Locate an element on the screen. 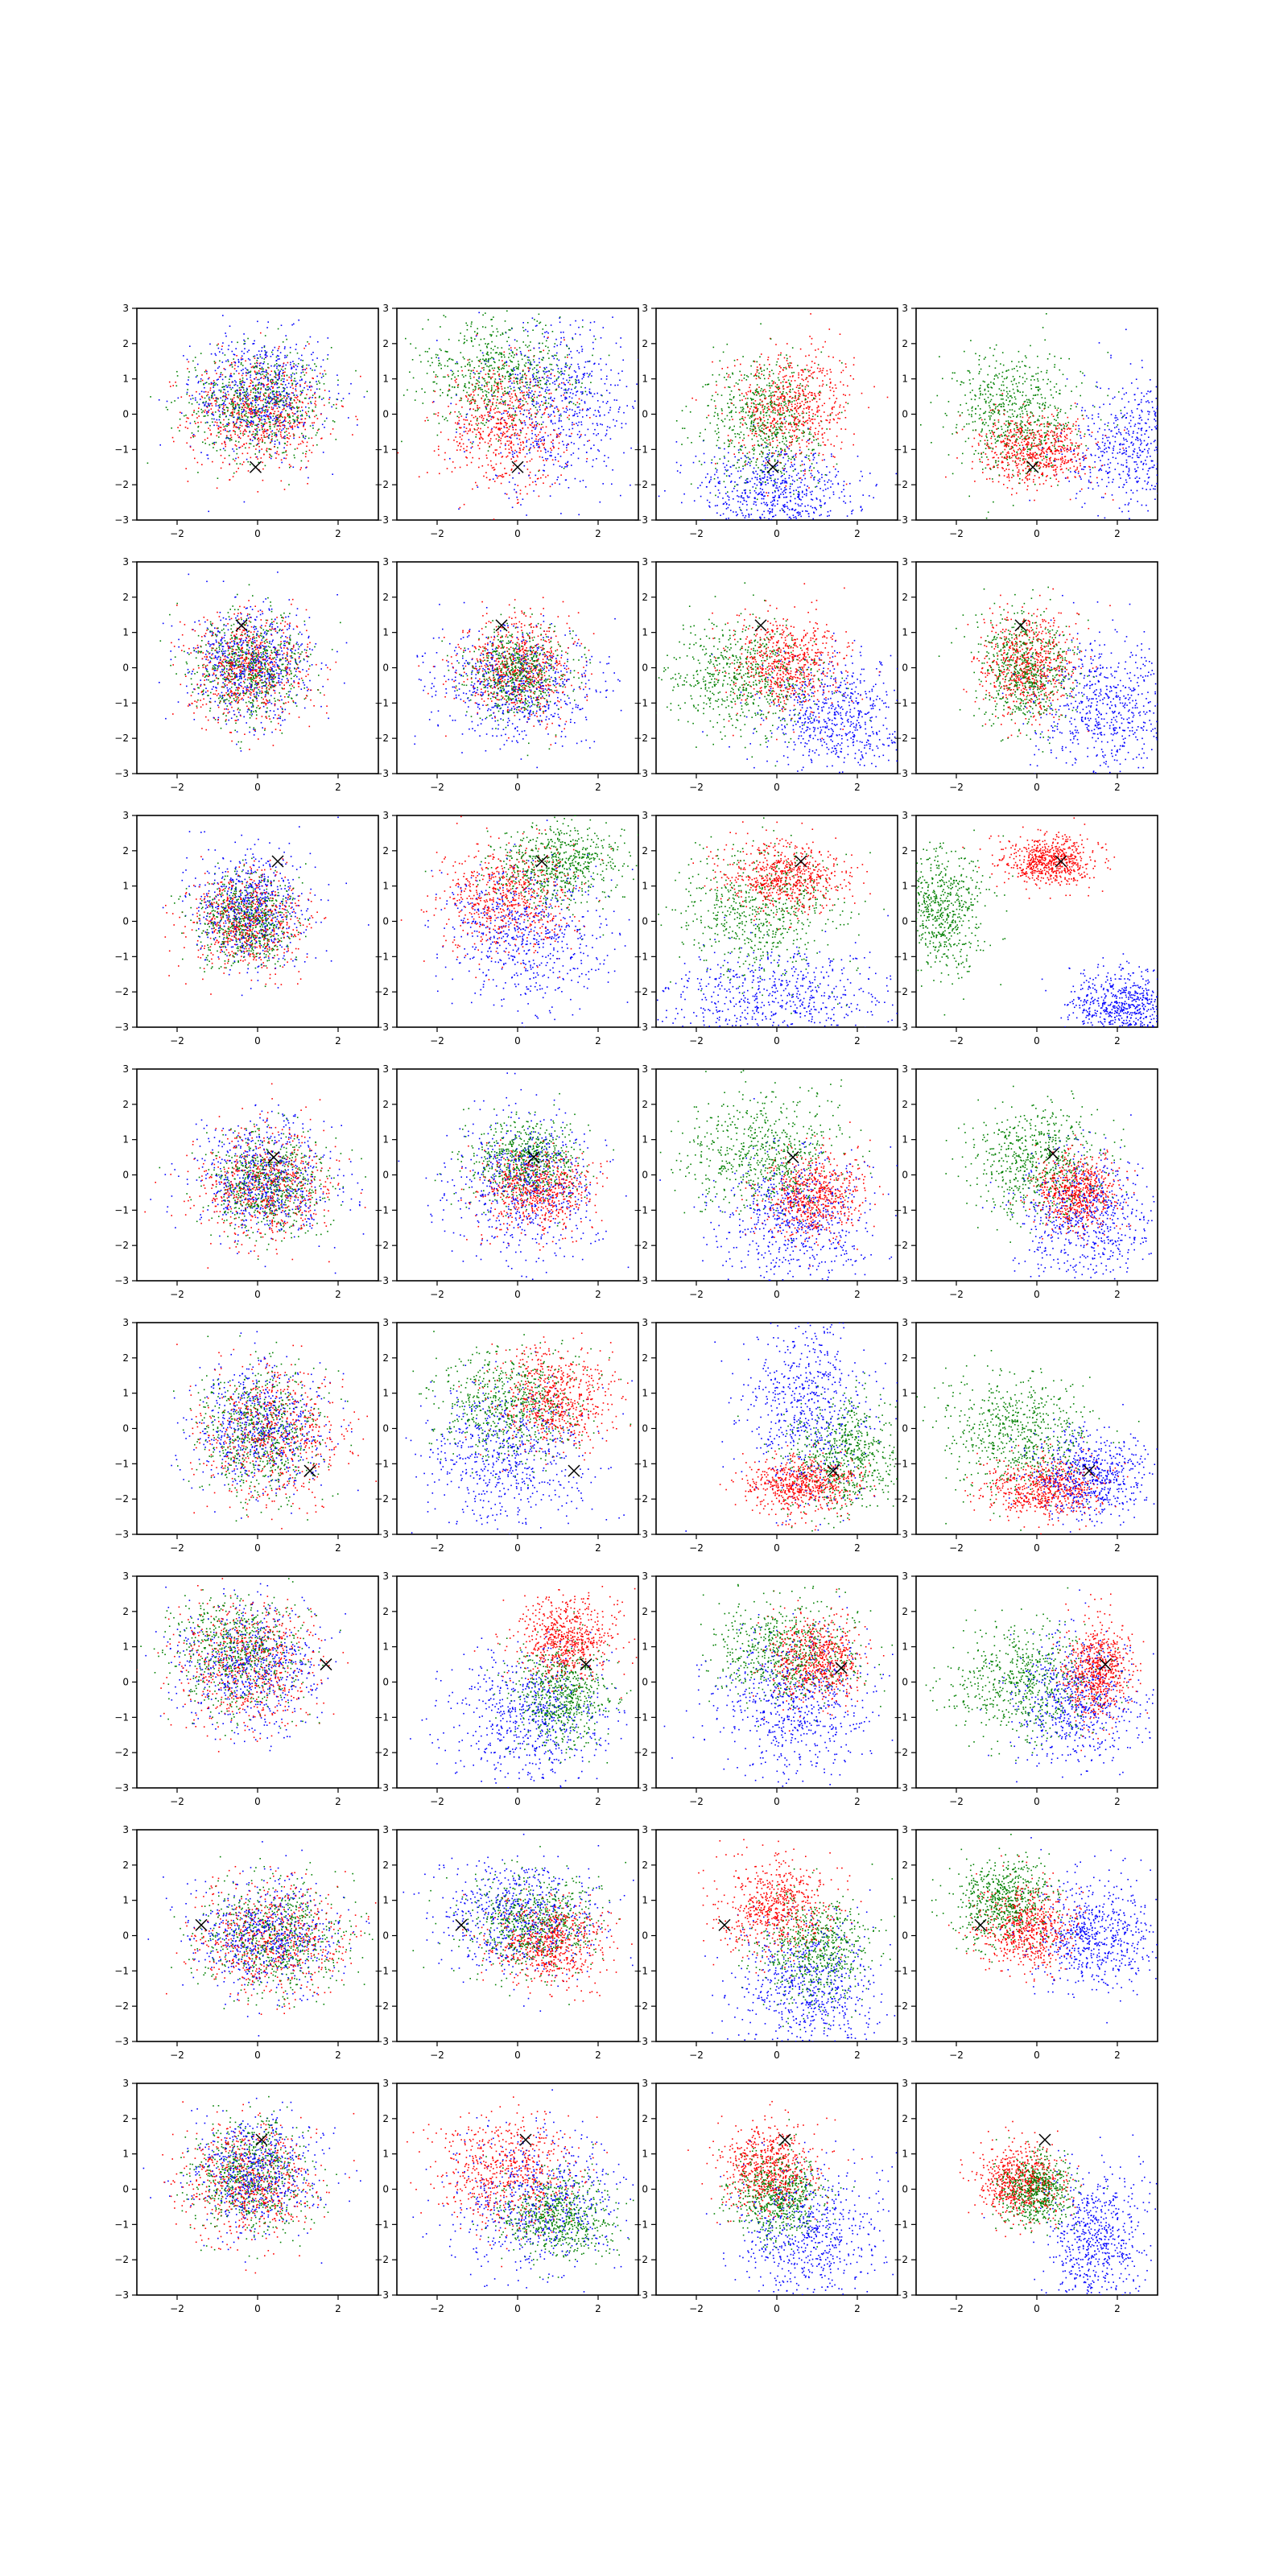 The width and height of the screenshot is (1288, 2576). y-tick-label: 0 is located at coordinates (126, 414).